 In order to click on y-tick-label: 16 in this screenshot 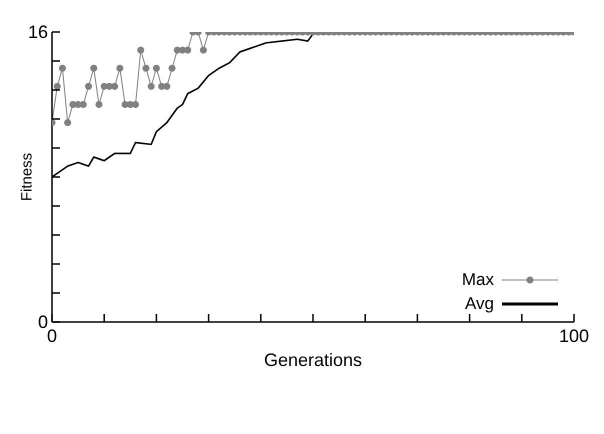, I will do `click(38, 32)`.